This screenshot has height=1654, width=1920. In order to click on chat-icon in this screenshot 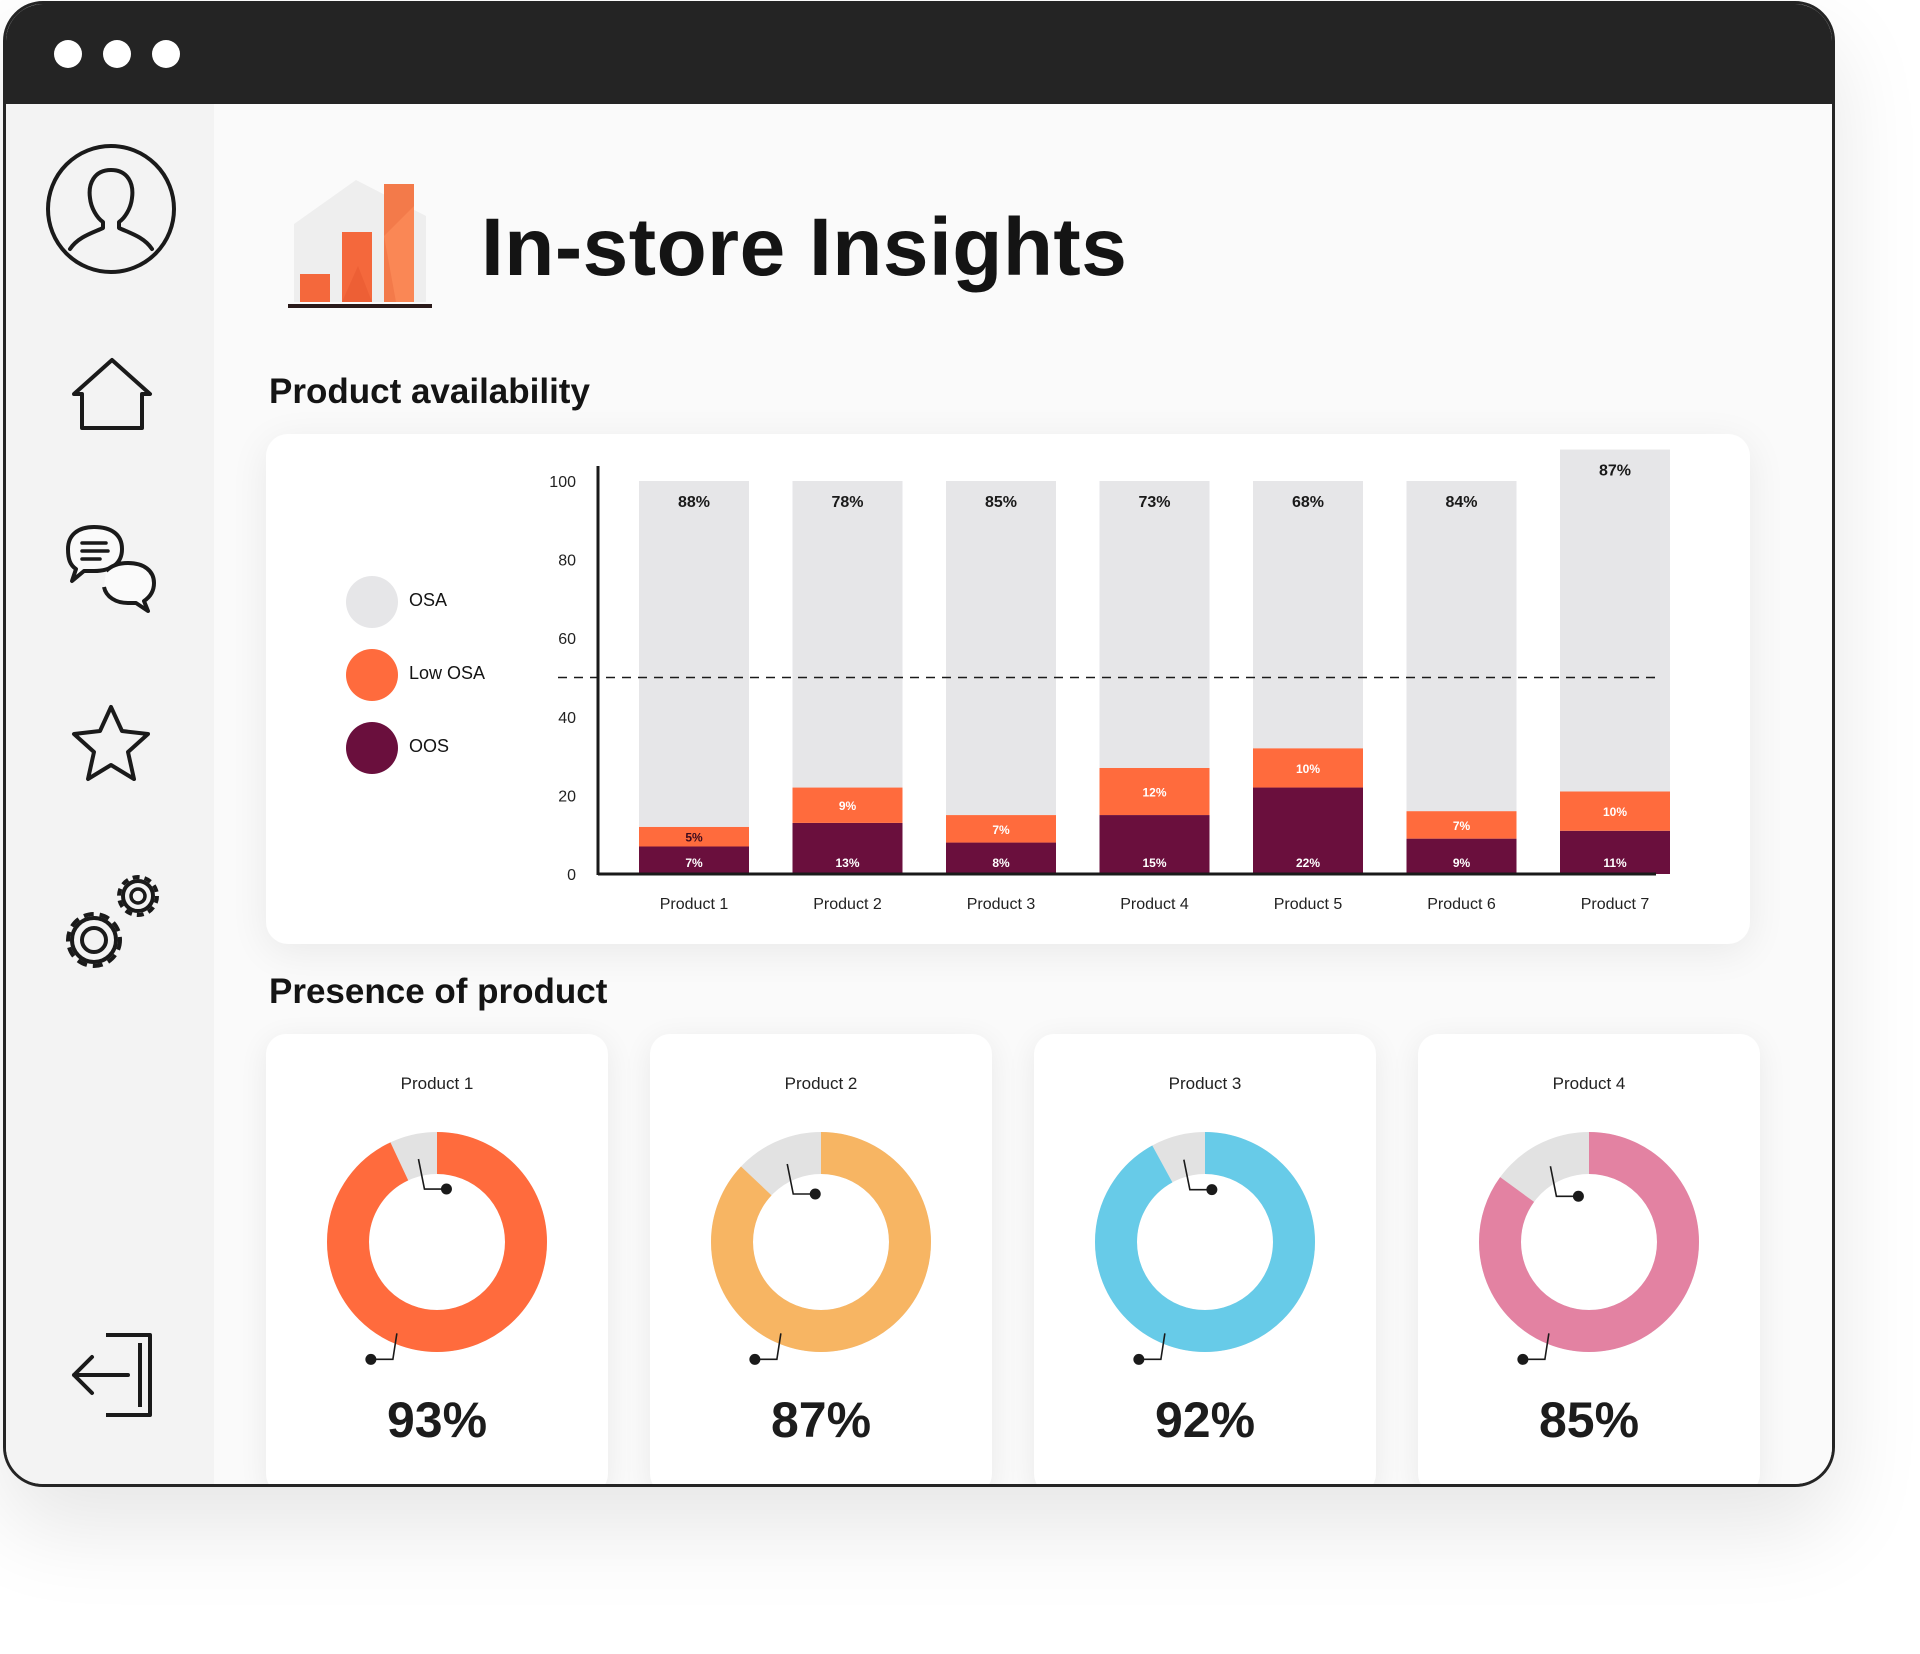, I will do `click(112, 569)`.